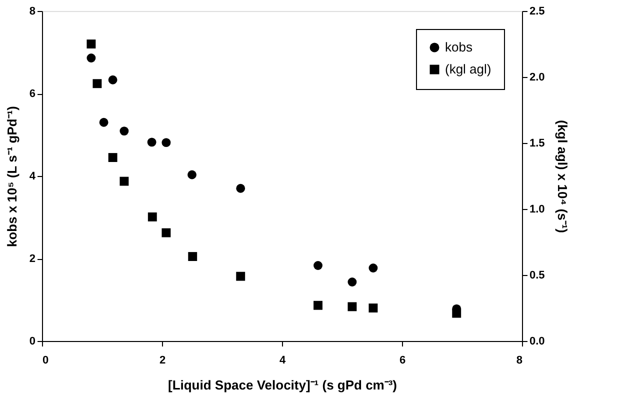 This screenshot has width=617, height=416. What do you see at coordinates (32, 259) in the screenshot?
I see `y-tick-label: 2` at bounding box center [32, 259].